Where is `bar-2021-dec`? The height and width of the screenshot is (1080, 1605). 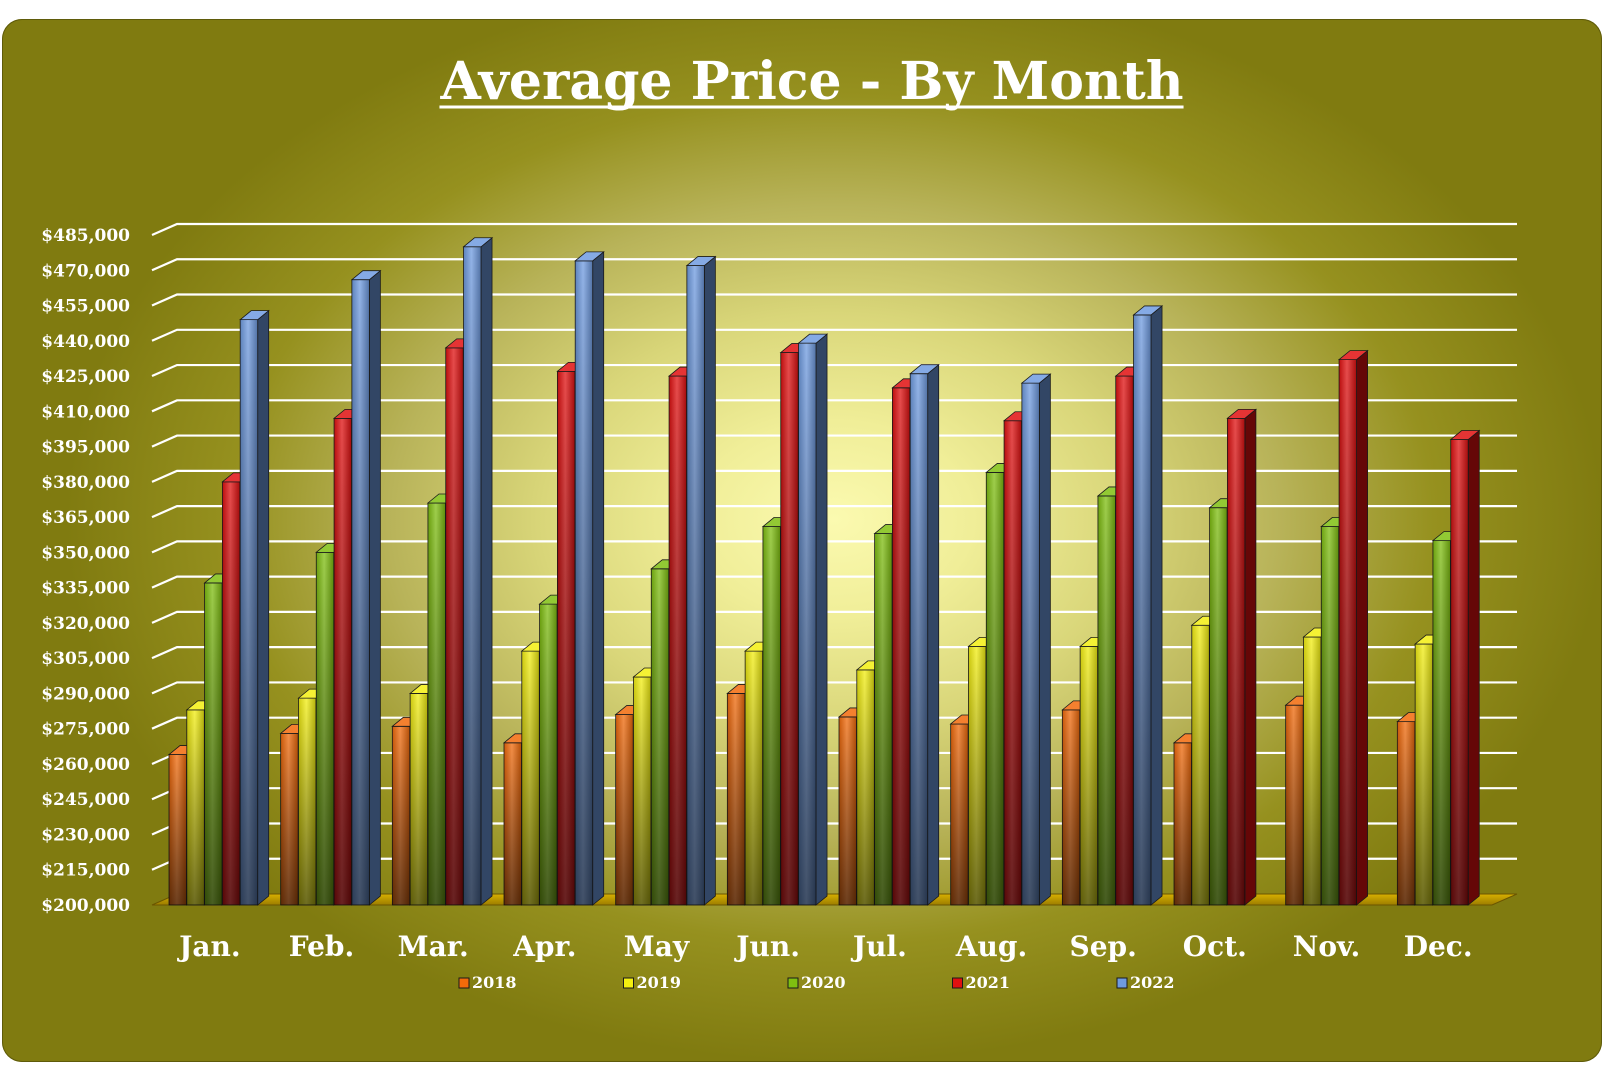
bar-2021-dec is located at coordinates (1465, 667).